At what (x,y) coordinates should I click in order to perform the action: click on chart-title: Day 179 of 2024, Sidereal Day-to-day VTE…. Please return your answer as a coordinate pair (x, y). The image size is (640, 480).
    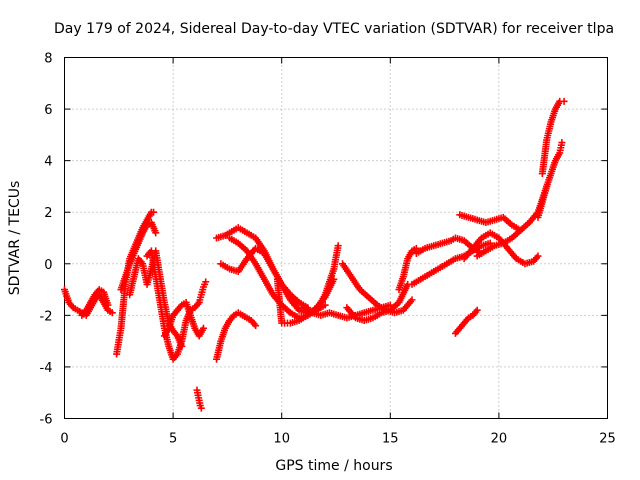
    Looking at the image, I should click on (334, 29).